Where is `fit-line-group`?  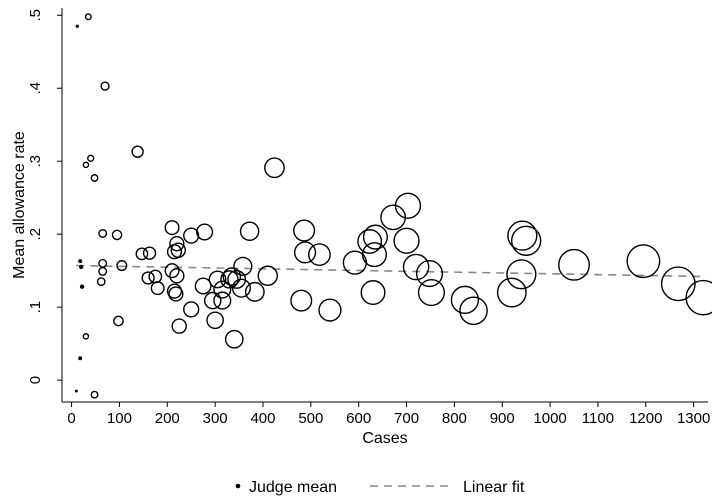 fit-line-group is located at coordinates (391, 271).